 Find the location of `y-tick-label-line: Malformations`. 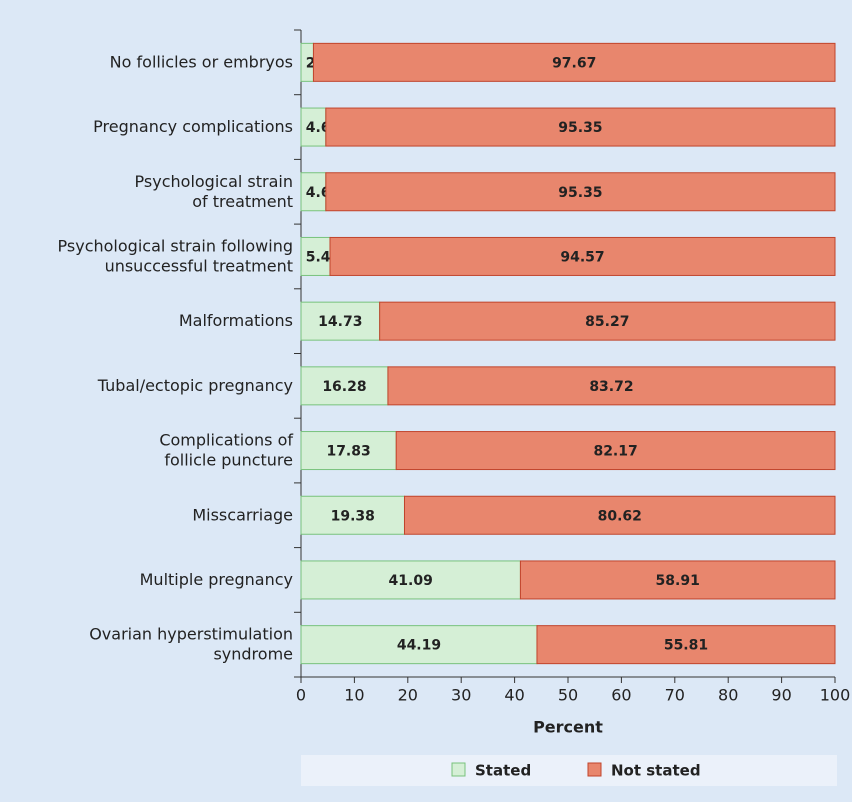

y-tick-label-line: Malformations is located at coordinates (236, 320).